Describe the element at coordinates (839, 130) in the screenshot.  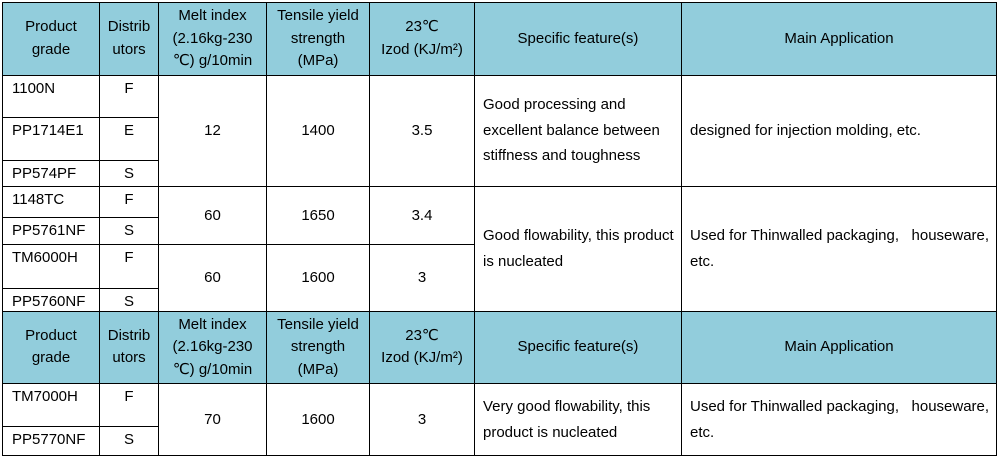
I see `cell-main-application: designed for injection molding, etc.` at that location.